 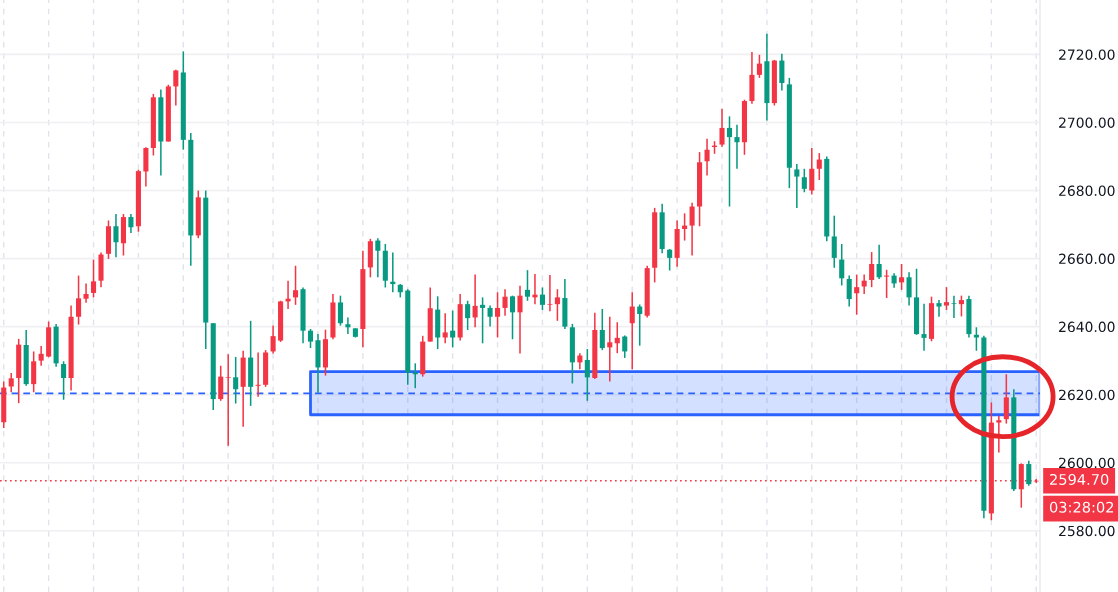 I want to click on y-tick-label: 2600.00, so click(x=1087, y=463).